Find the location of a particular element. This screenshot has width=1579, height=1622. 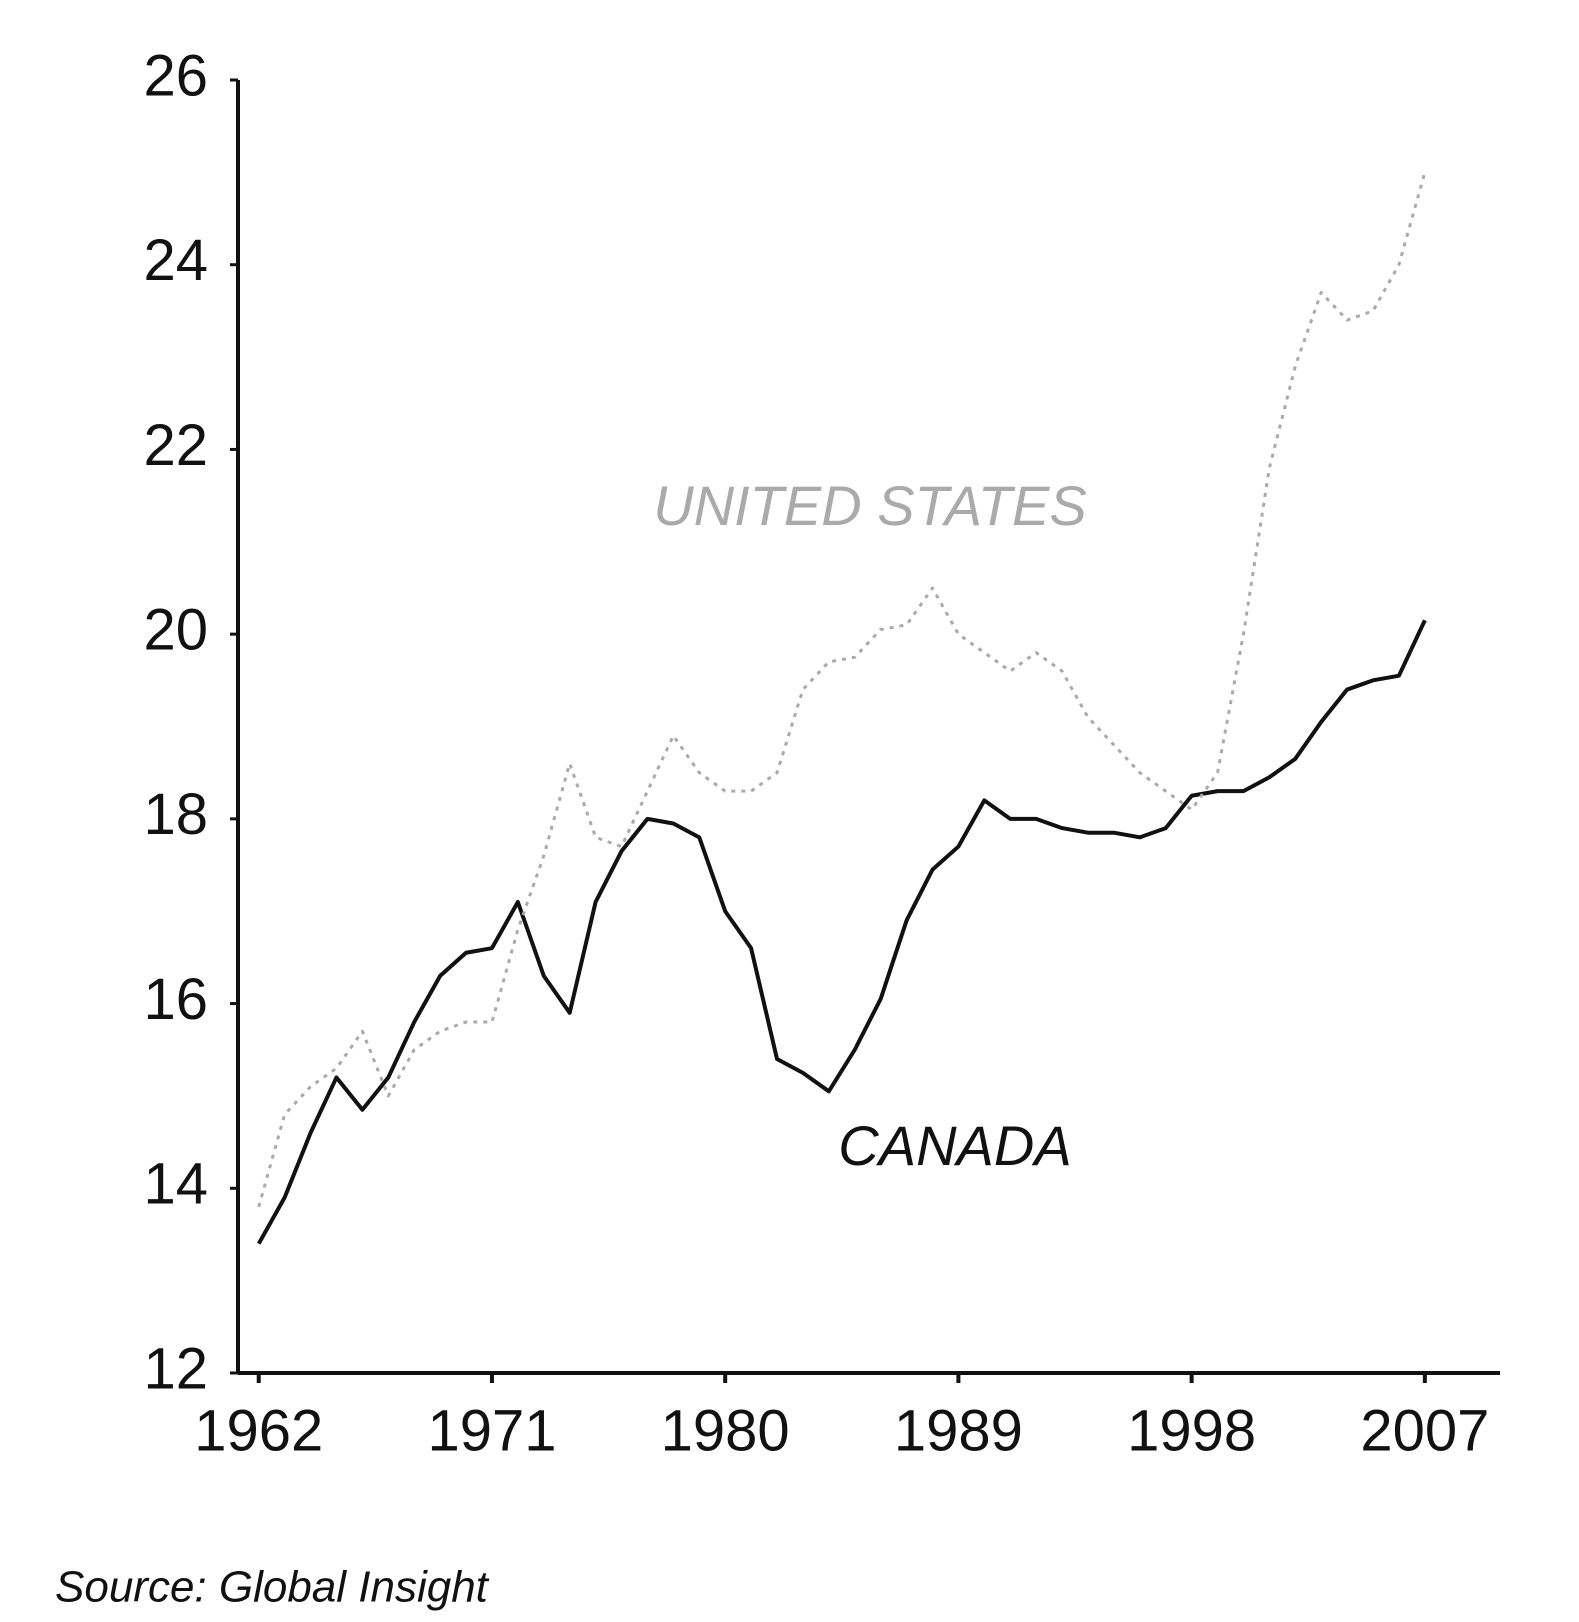

y-tick-label: 26 is located at coordinates (175, 75).